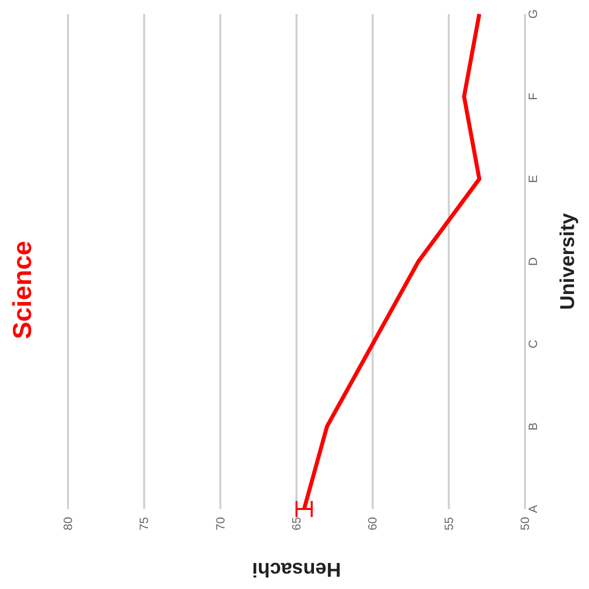  I want to click on x-tick-label: 80, so click(68, 523).